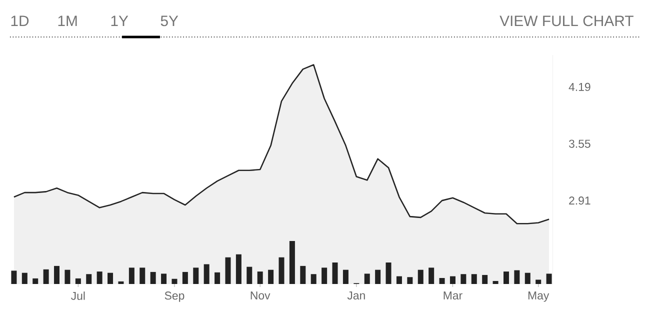 Image resolution: width=647 pixels, height=318 pixels. Describe the element at coordinates (20, 21) in the screenshot. I see `text: 1D` at that location.